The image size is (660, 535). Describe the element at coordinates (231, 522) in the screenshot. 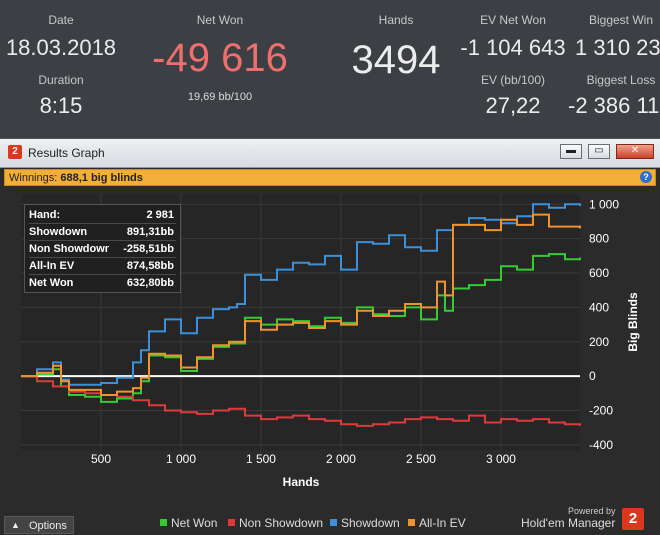

I see `legend-swatch-non-showdown` at that location.